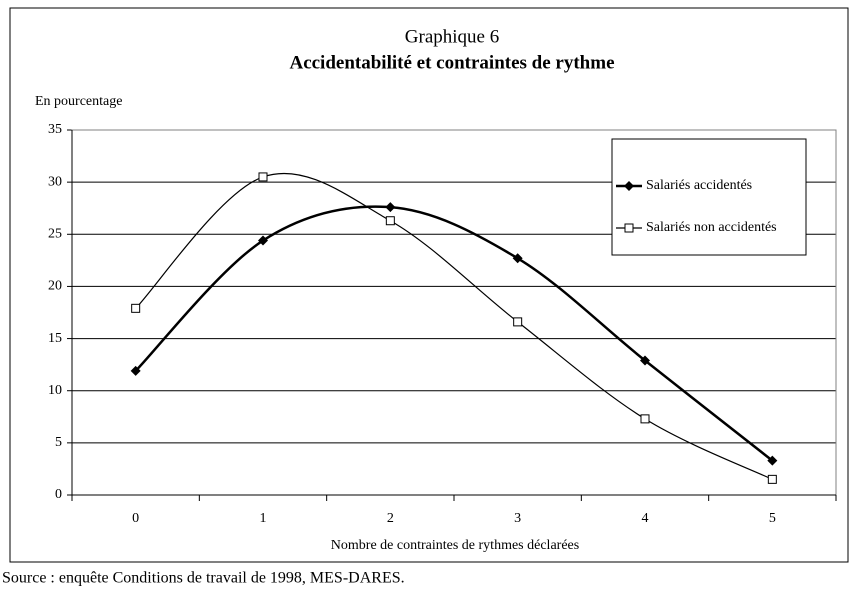  What do you see at coordinates (55, 181) in the screenshot?
I see `y-tick-label: 30` at bounding box center [55, 181].